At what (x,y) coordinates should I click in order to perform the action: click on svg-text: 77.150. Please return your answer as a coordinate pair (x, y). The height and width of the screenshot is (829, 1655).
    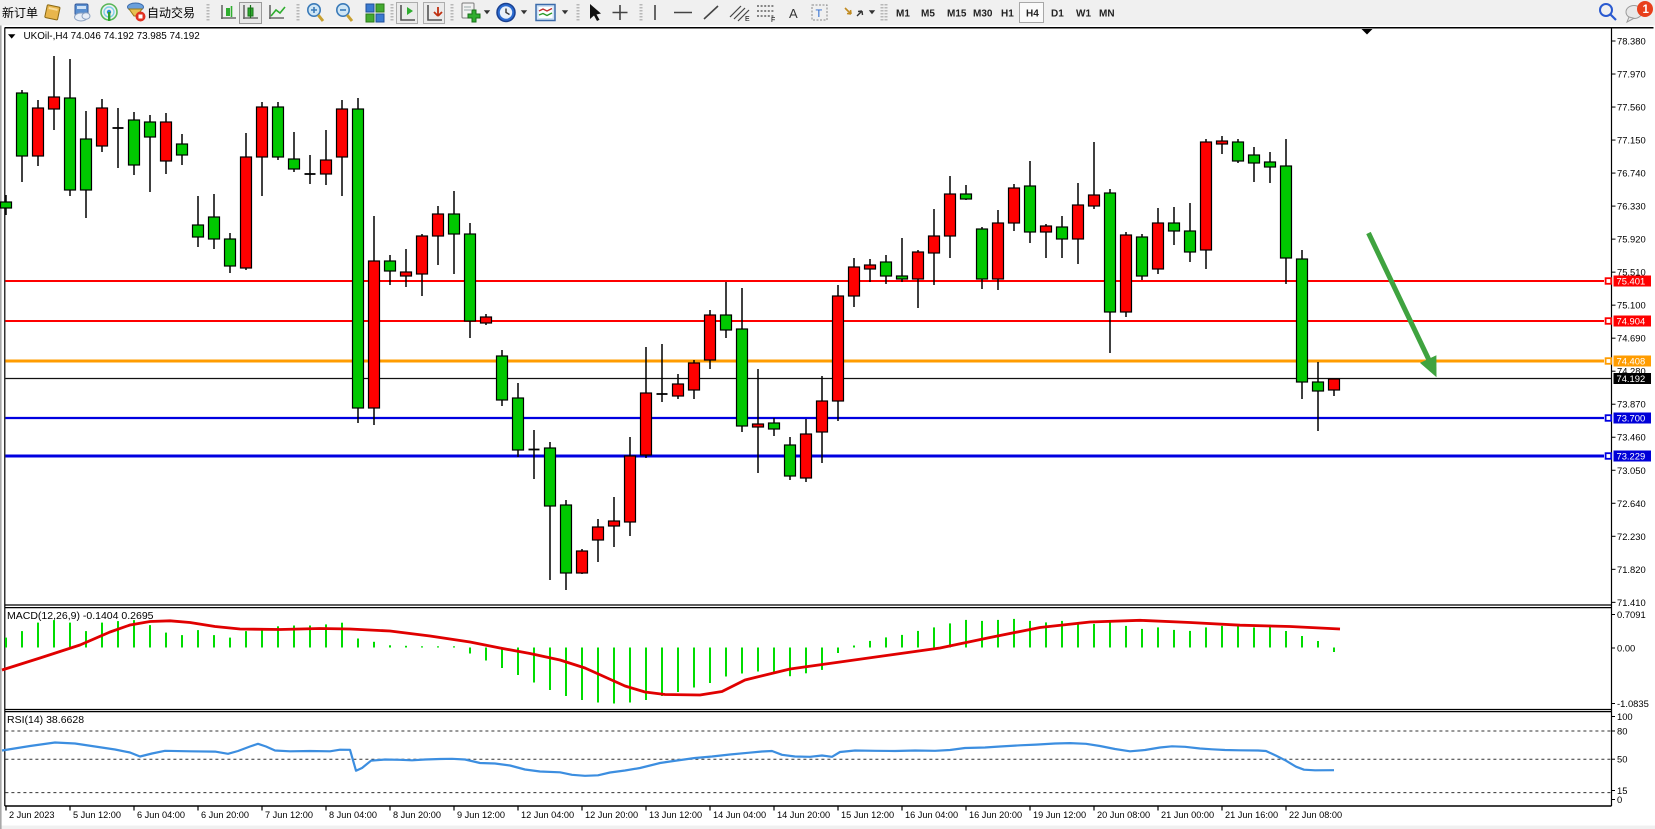
    Looking at the image, I should click on (1631, 140).